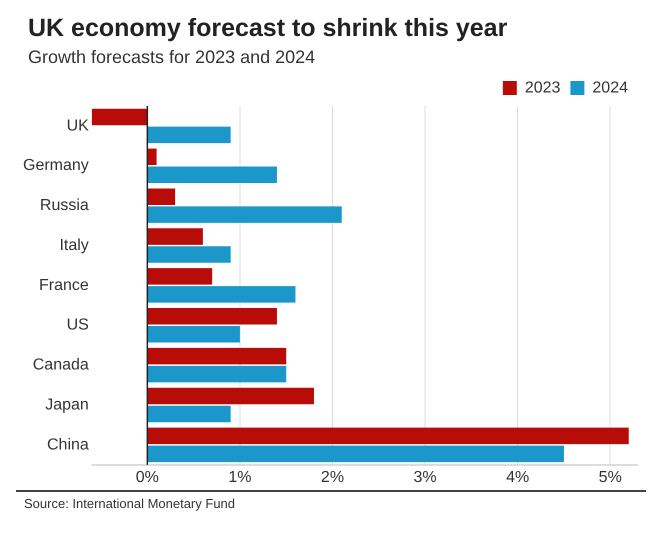 The width and height of the screenshot is (662, 546). What do you see at coordinates (74, 245) in the screenshot?
I see `y-tick-label: Italy` at bounding box center [74, 245].